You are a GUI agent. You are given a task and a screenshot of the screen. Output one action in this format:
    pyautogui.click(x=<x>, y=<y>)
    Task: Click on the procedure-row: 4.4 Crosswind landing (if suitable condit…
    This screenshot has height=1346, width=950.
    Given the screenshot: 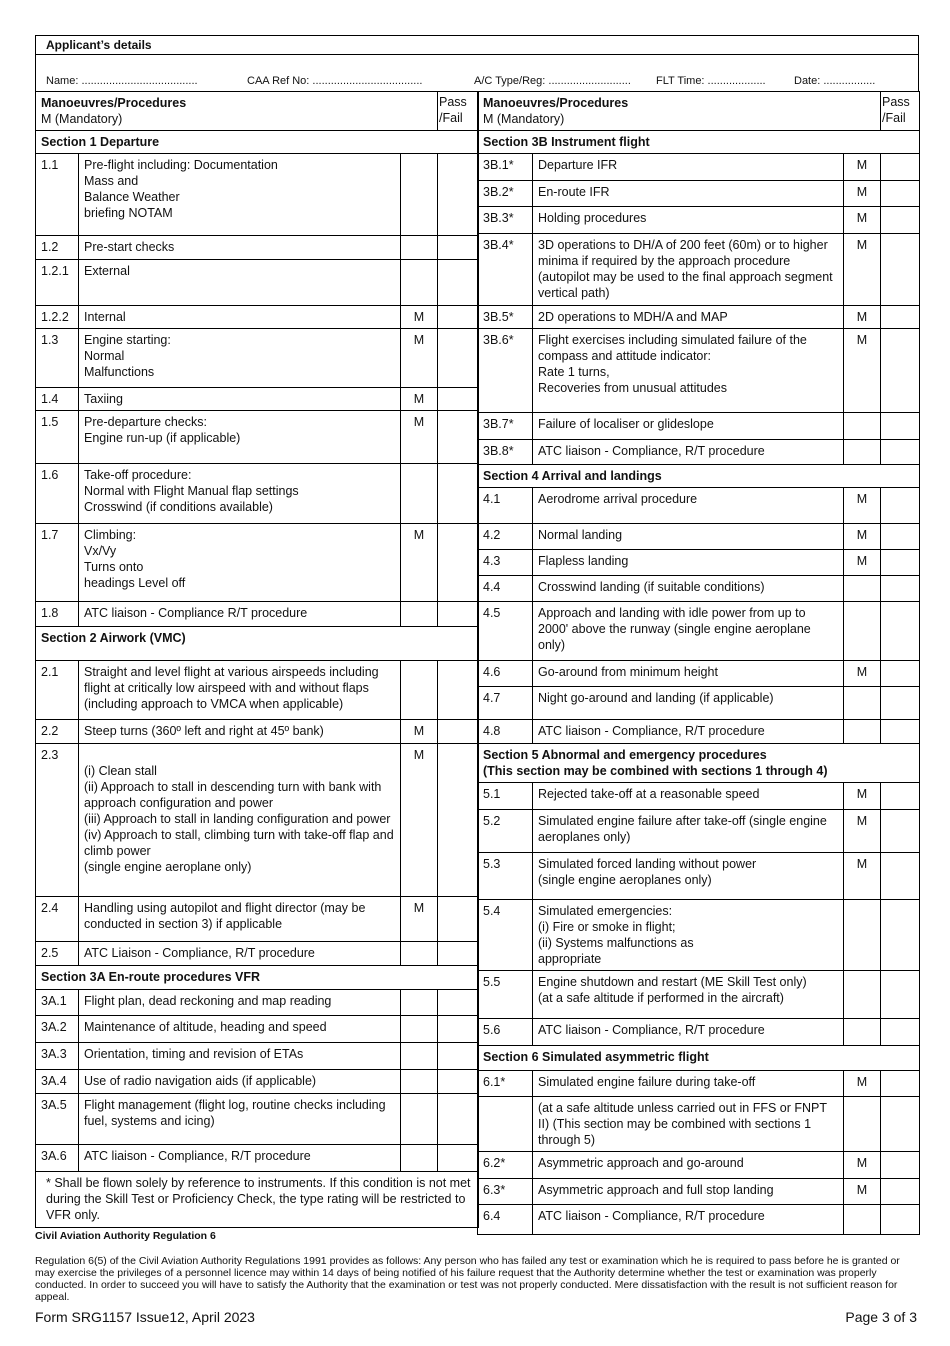 What is the action you would take?
    pyautogui.click(x=699, y=588)
    